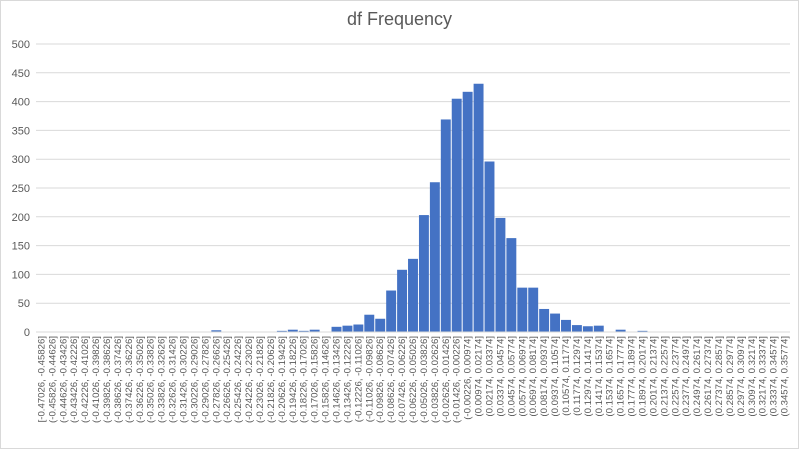 Image resolution: width=799 pixels, height=449 pixels. I want to click on y-tick-label: 350, so click(21, 131).